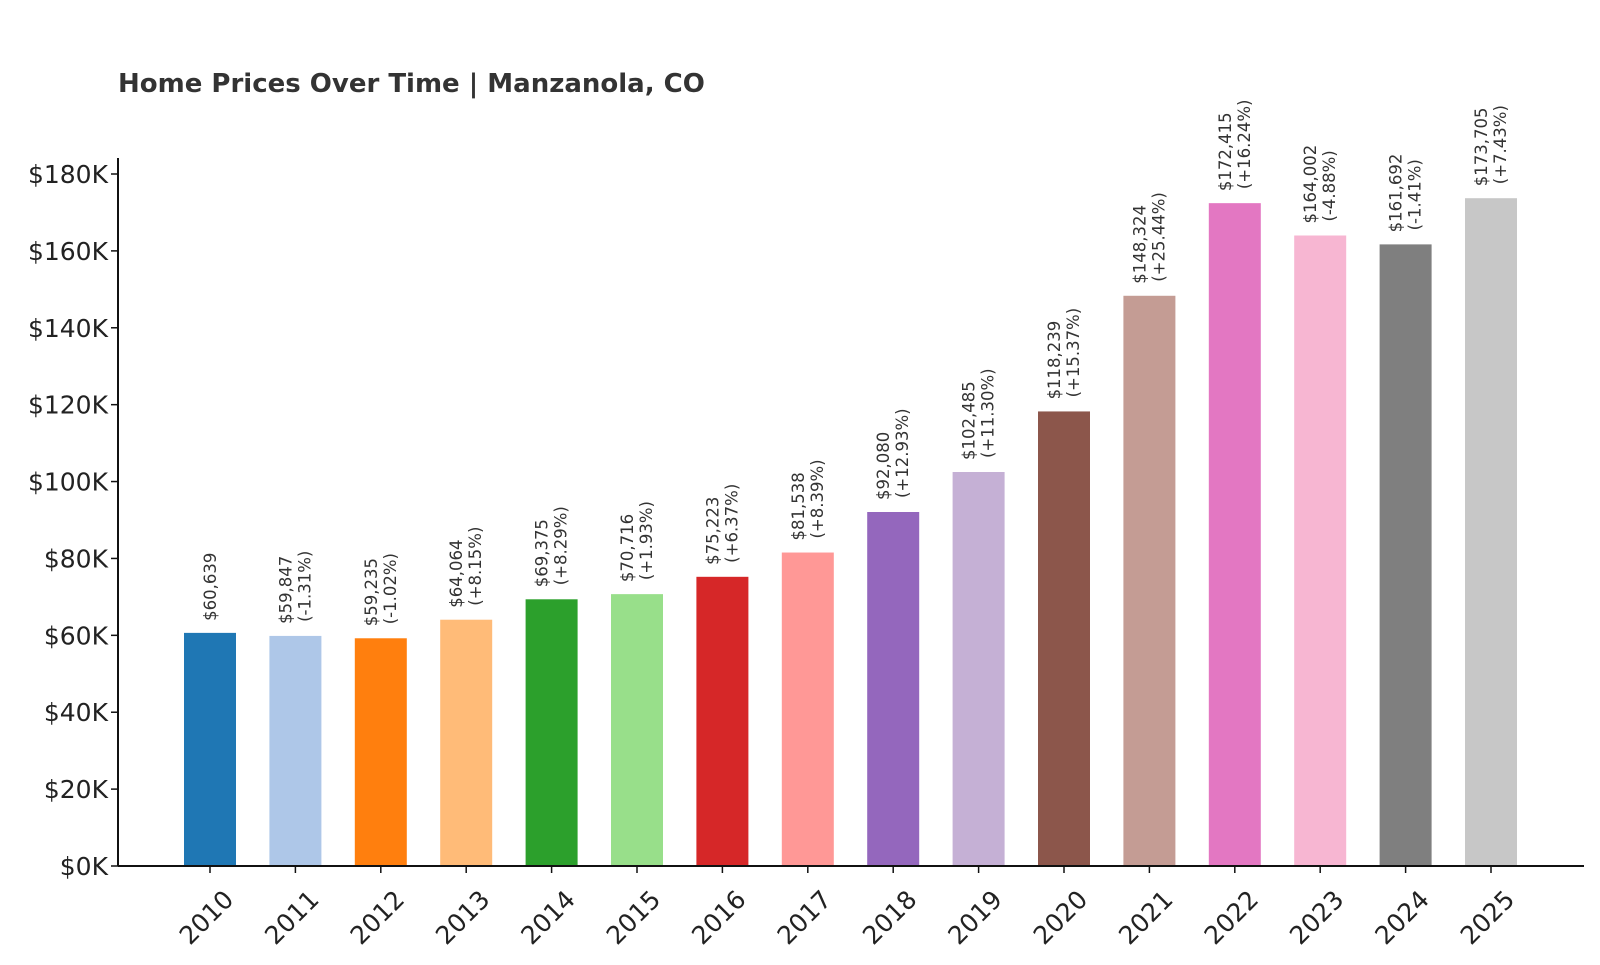  What do you see at coordinates (68, 405) in the screenshot?
I see `y-tick-label: $120K` at bounding box center [68, 405].